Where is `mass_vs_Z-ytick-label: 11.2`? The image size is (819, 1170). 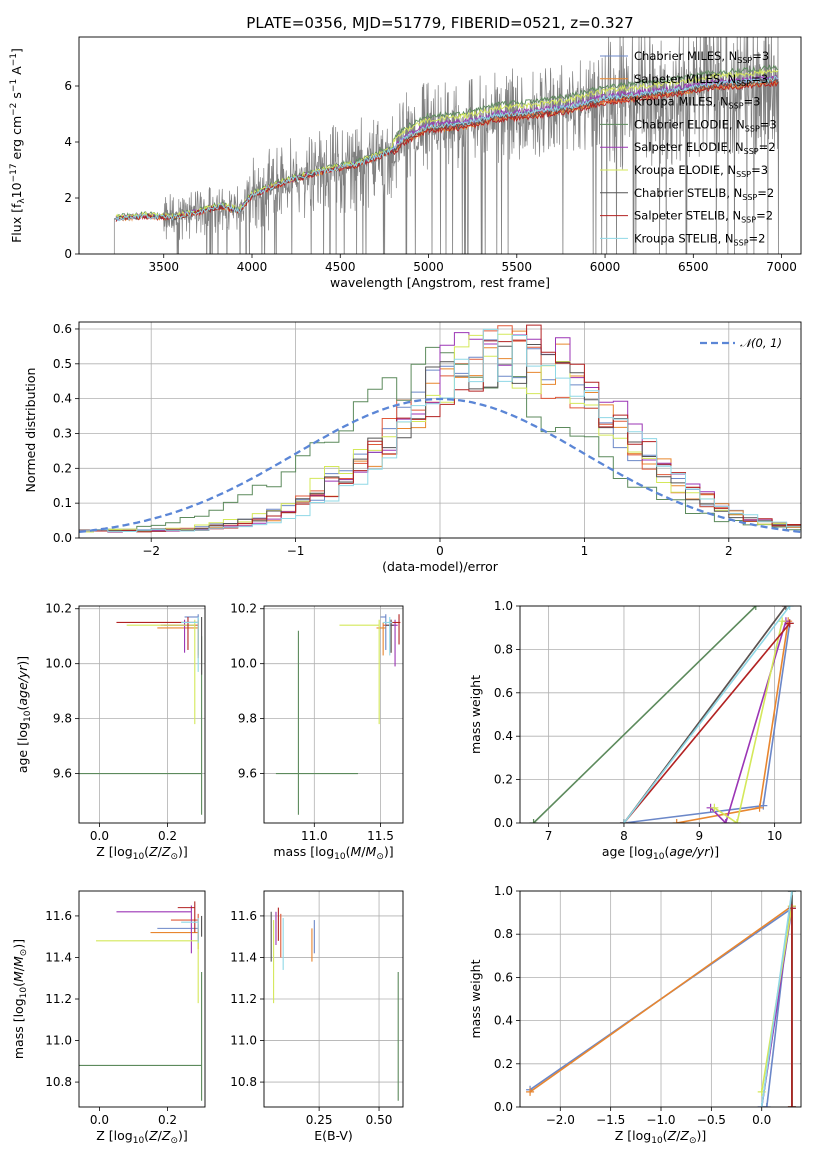 mass_vs_Z-ytick-label: 11.2 is located at coordinates (58, 999).